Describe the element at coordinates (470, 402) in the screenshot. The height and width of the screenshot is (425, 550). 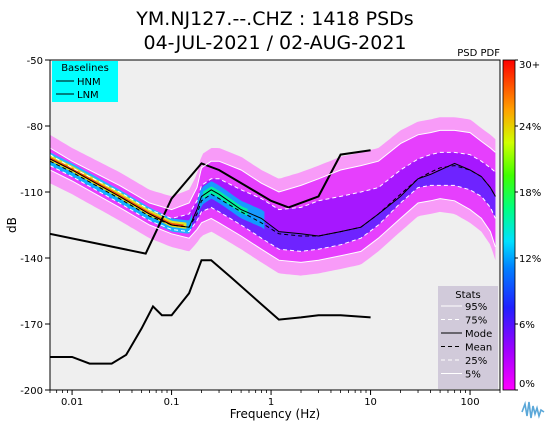
I see `x-tick-label-4: 100` at that location.